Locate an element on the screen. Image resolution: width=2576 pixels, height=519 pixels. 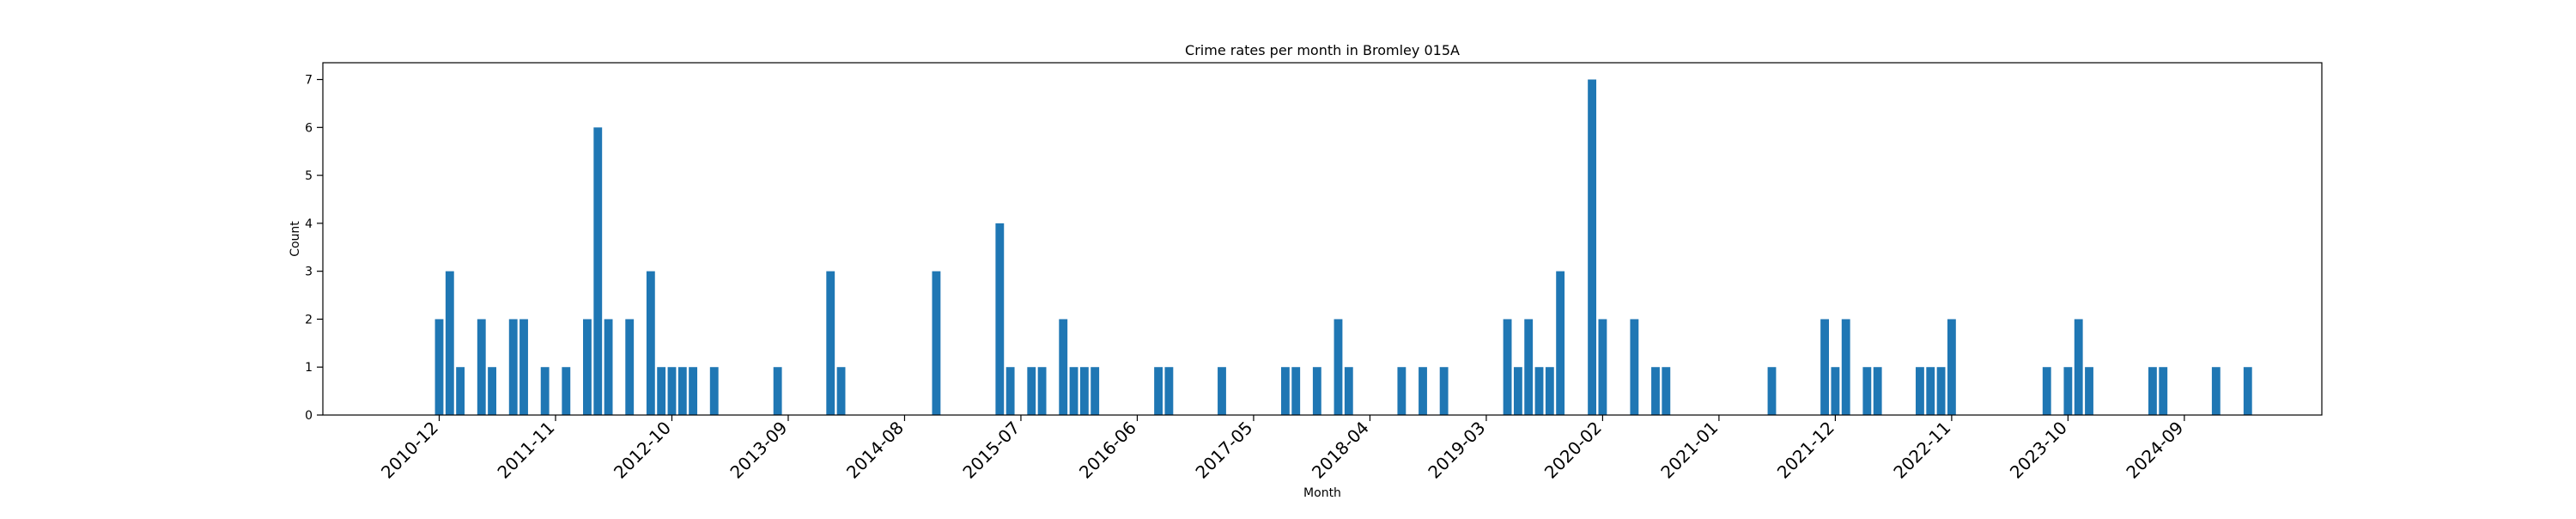
y-tick-label: 6 is located at coordinates (309, 128).